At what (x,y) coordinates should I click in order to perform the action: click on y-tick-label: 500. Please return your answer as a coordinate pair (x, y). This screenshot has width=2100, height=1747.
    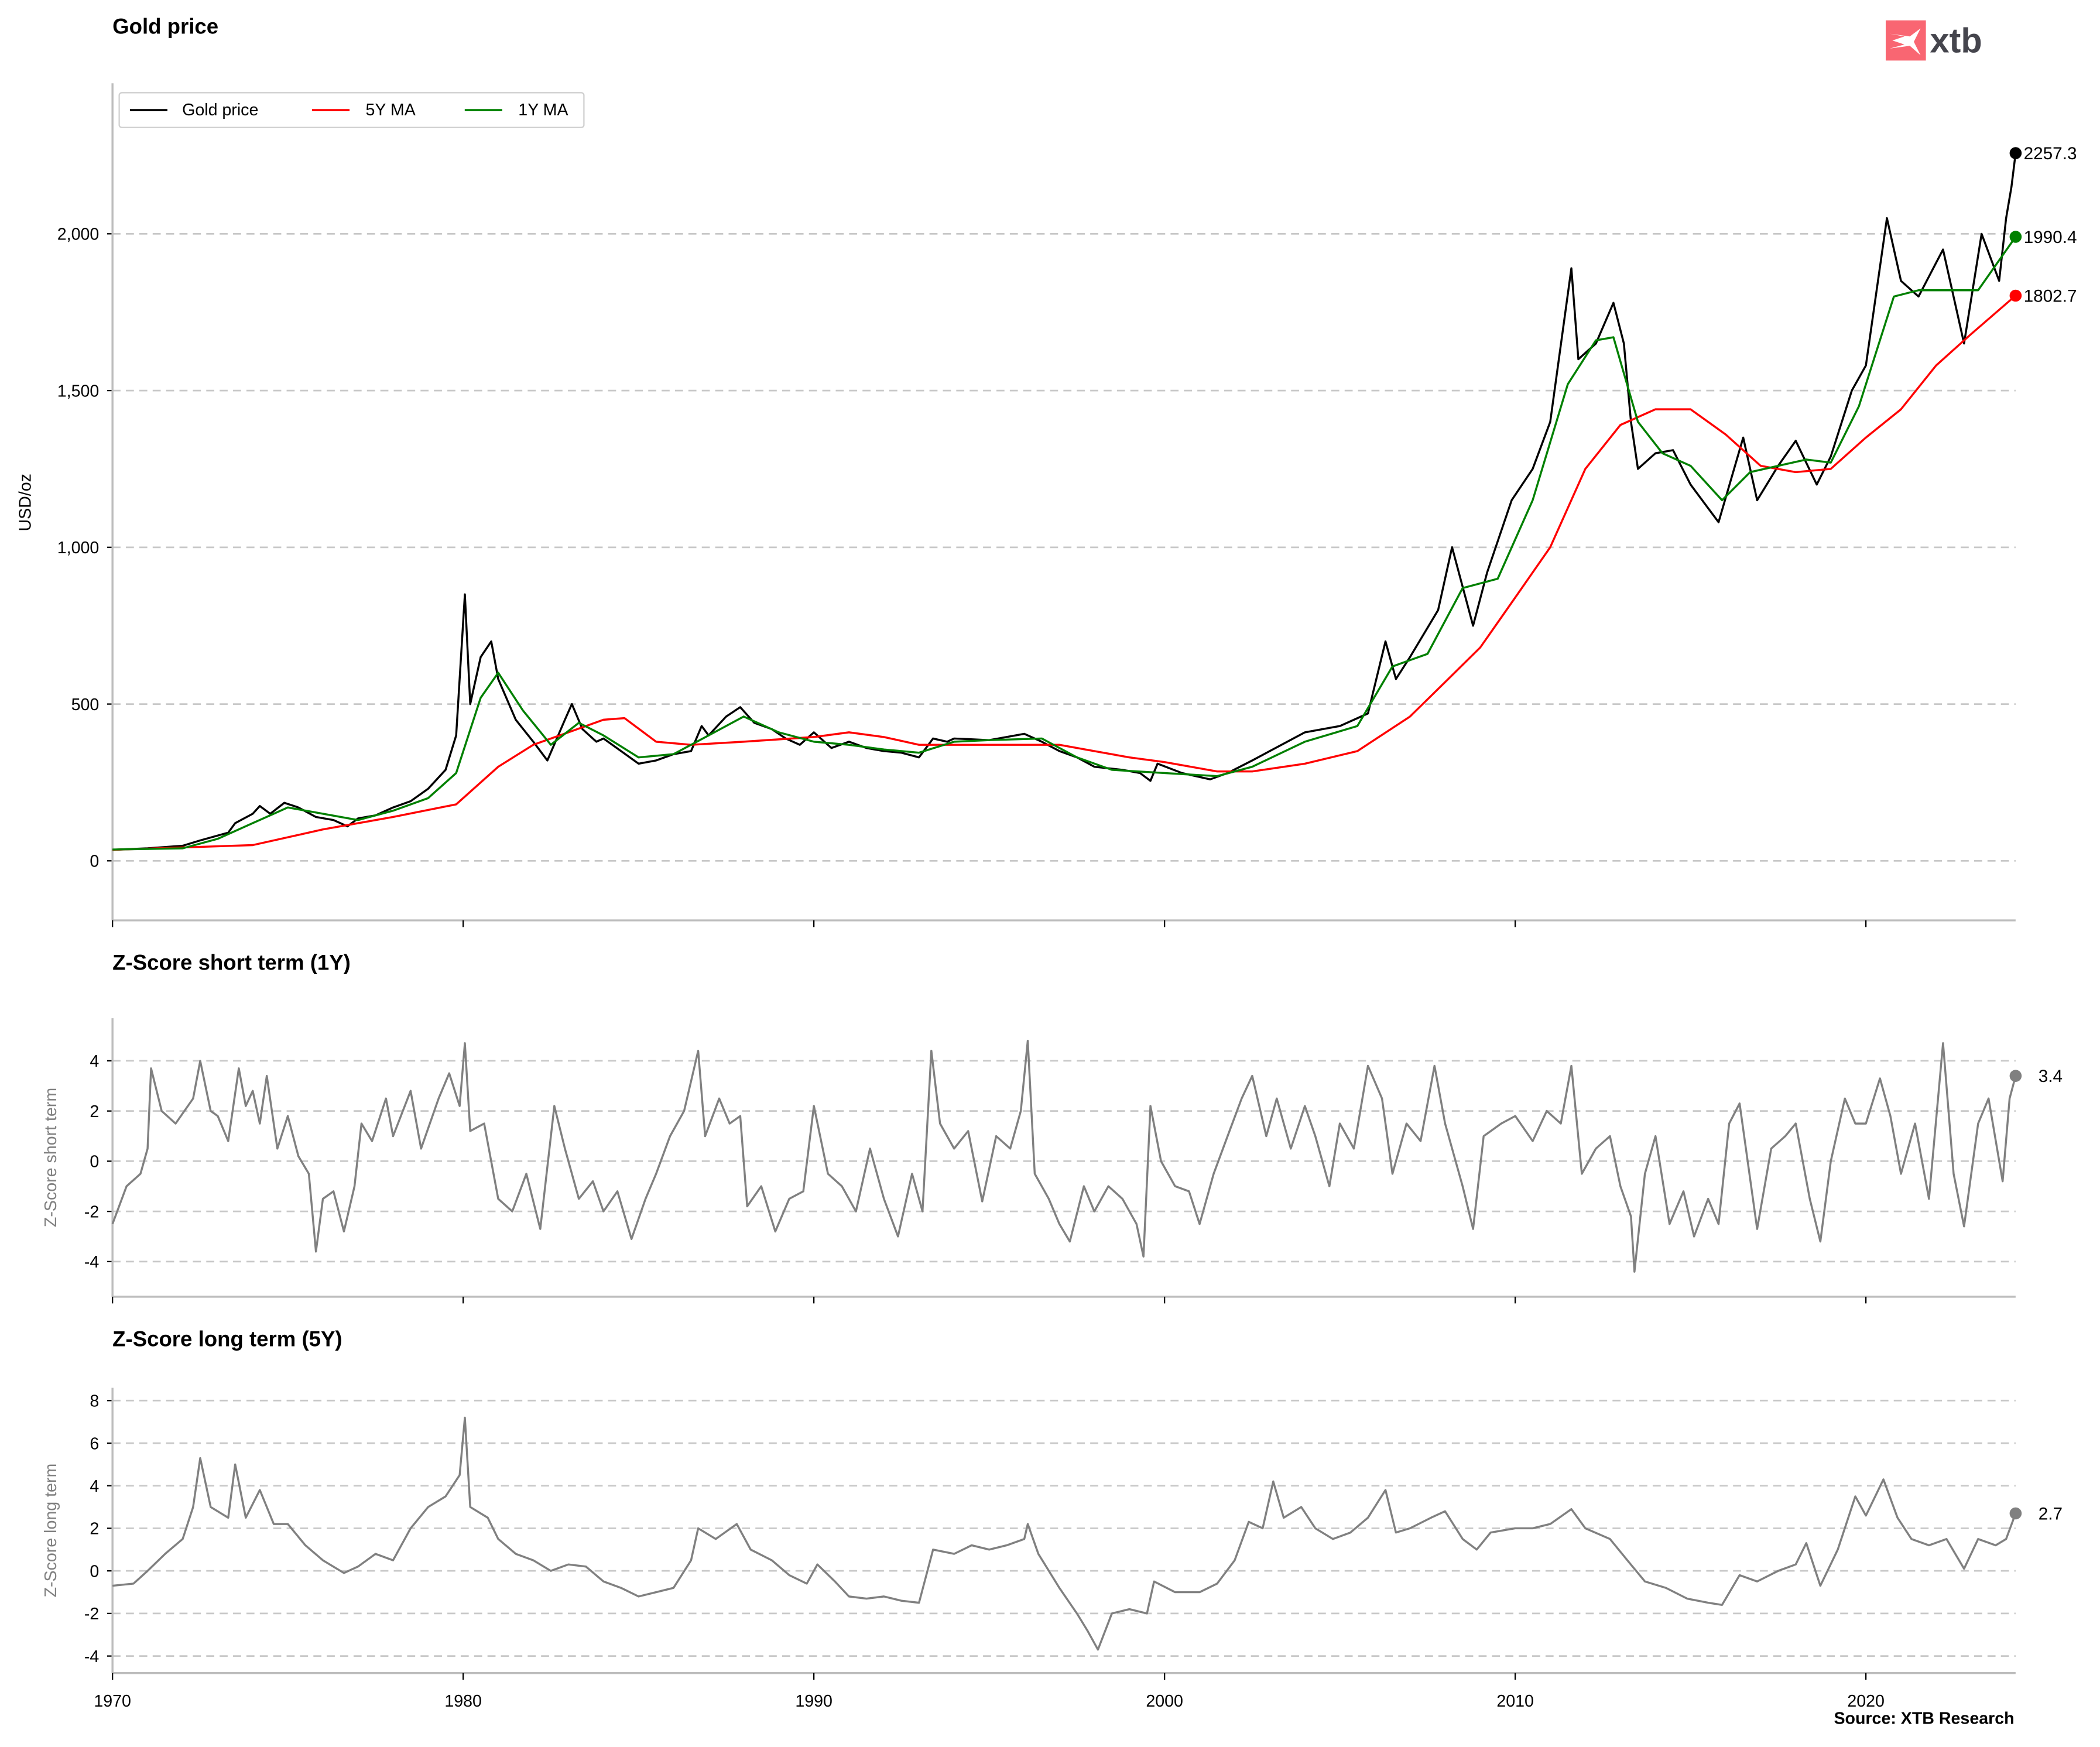
    Looking at the image, I should click on (85, 705).